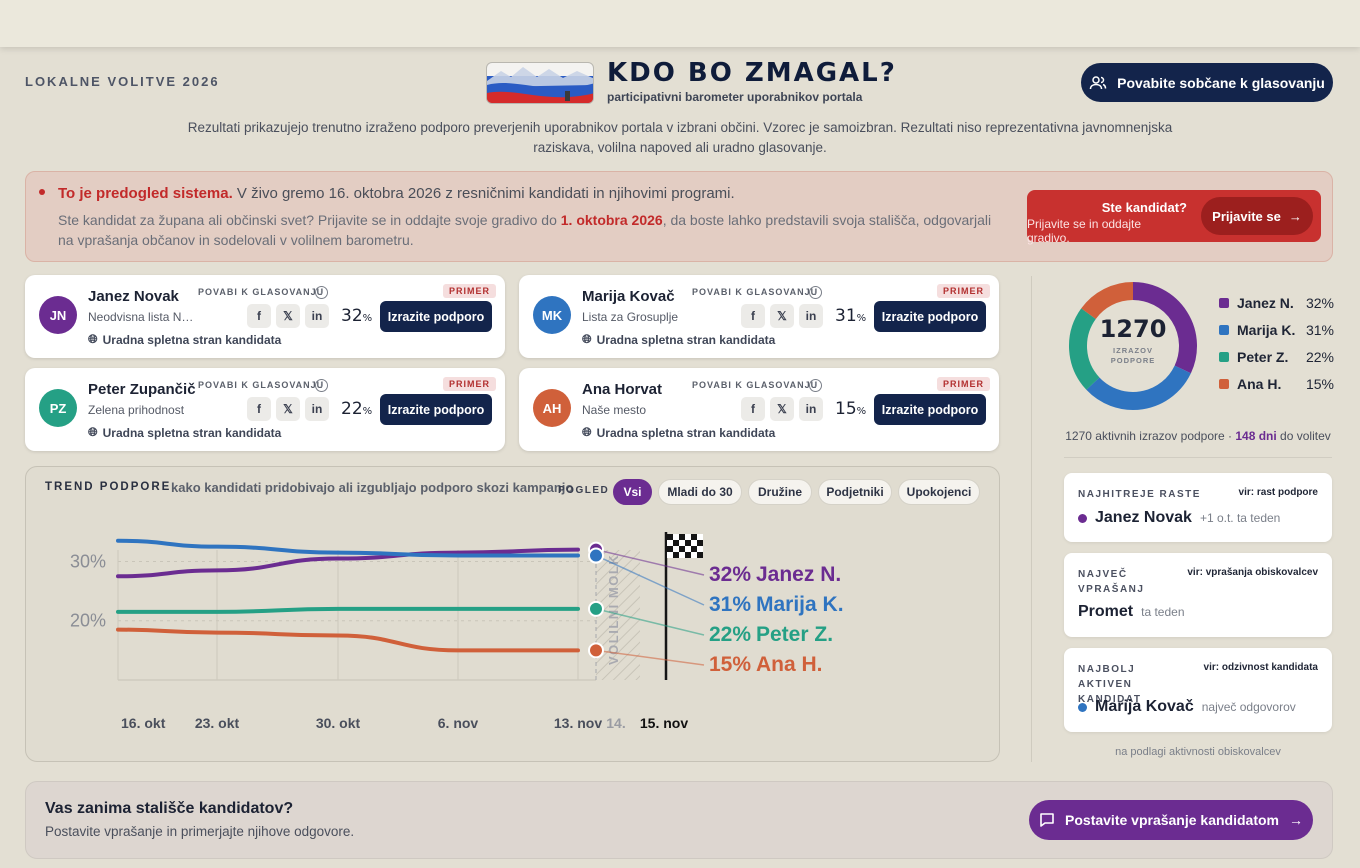  I want to click on stat-source: vir: odzivnost kandidata, so click(1260, 667).